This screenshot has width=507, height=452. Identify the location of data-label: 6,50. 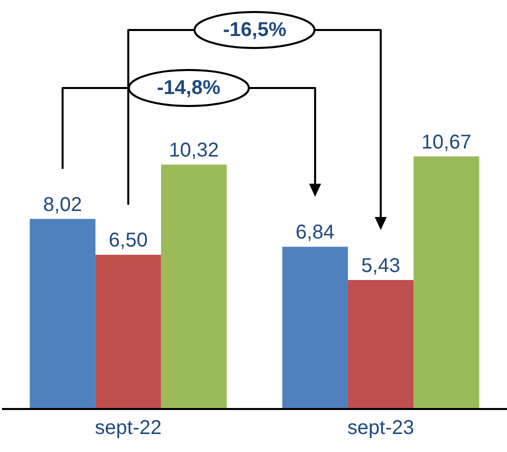
(128, 241).